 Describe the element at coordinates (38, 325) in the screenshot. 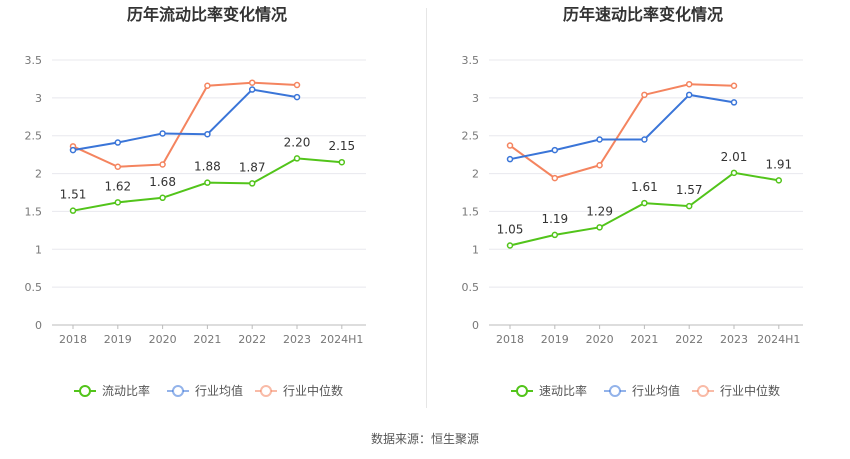

I see `chart1-y-tick-label: 0` at that location.